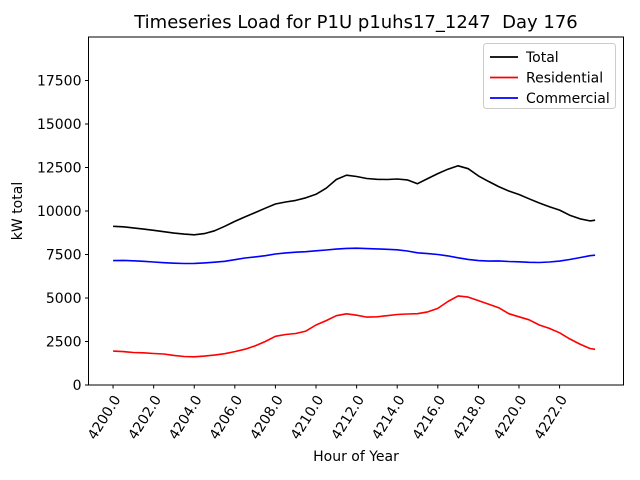 The width and height of the screenshot is (640, 480). I want to click on y-tick-label: 15000, so click(59, 125).